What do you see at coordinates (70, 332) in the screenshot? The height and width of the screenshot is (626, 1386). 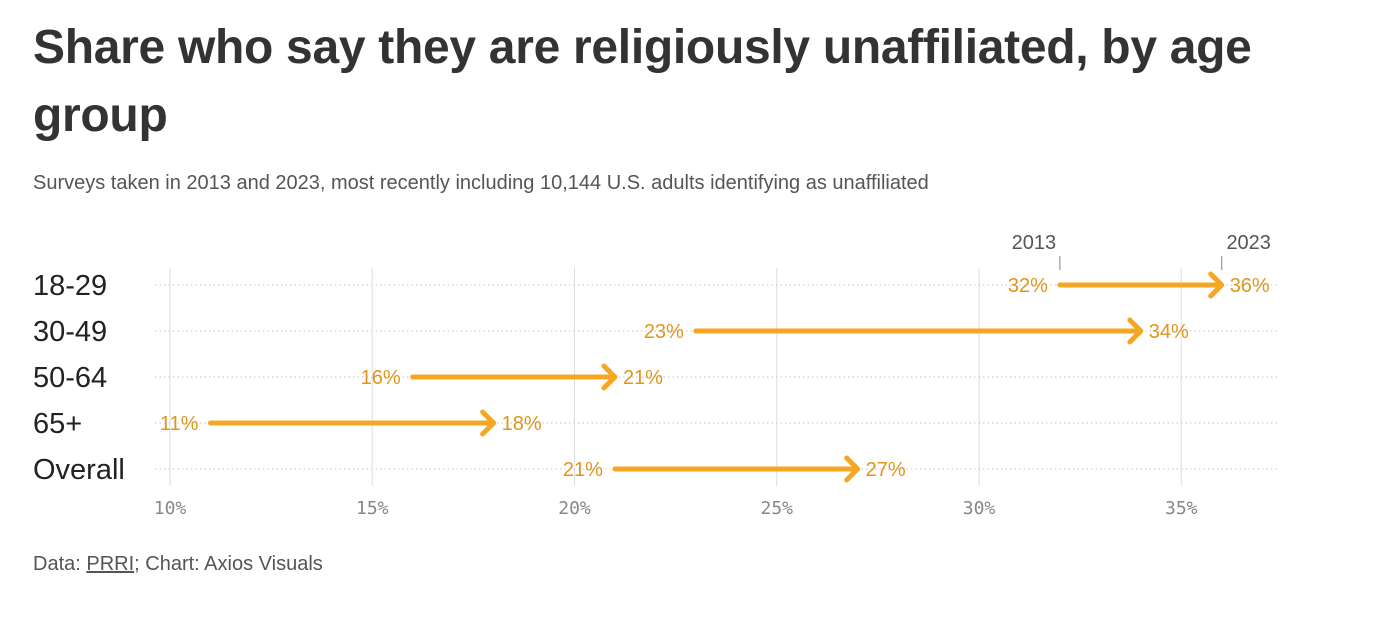 I see `category-label: 30-49` at bounding box center [70, 332].